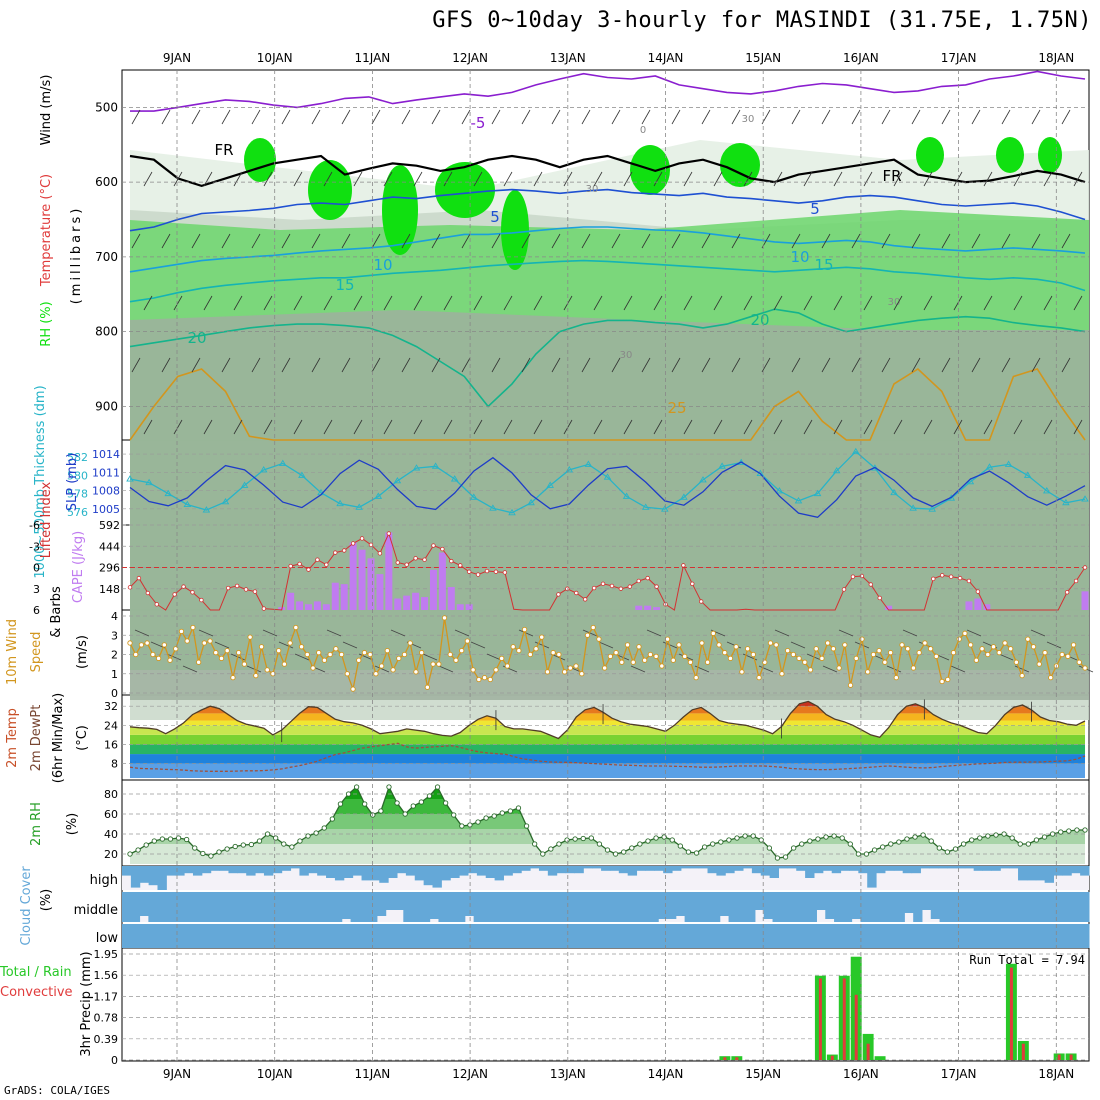  What do you see at coordinates (763, 58) in the screenshot?
I see `x-tick-label-top: 15JAN` at bounding box center [763, 58].